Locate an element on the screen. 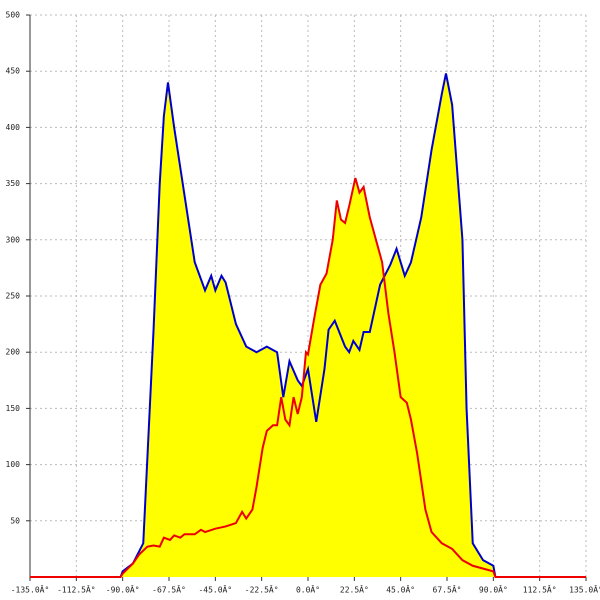 The height and width of the screenshot is (600, 600). x-tick-label: 45.0Â° is located at coordinates (400, 589).